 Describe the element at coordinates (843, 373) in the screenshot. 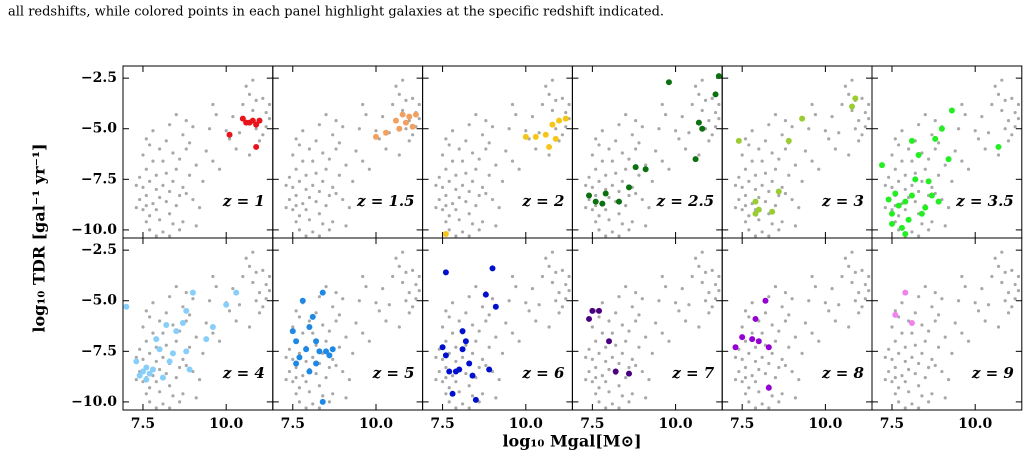

I see `panel-label: z = 8` at that location.